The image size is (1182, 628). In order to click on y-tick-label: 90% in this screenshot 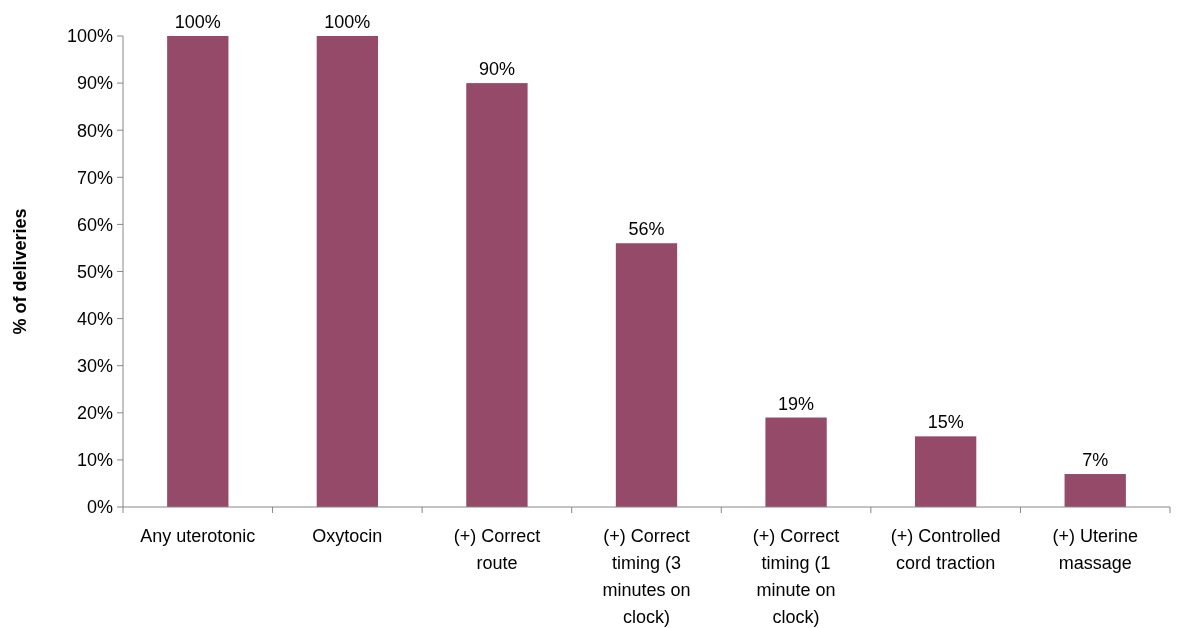, I will do `click(94, 83)`.